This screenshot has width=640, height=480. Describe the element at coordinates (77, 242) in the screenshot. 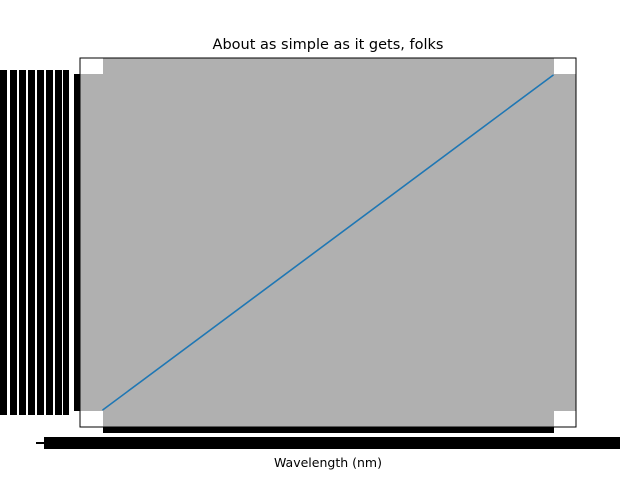

I see `y-tick-marks` at that location.